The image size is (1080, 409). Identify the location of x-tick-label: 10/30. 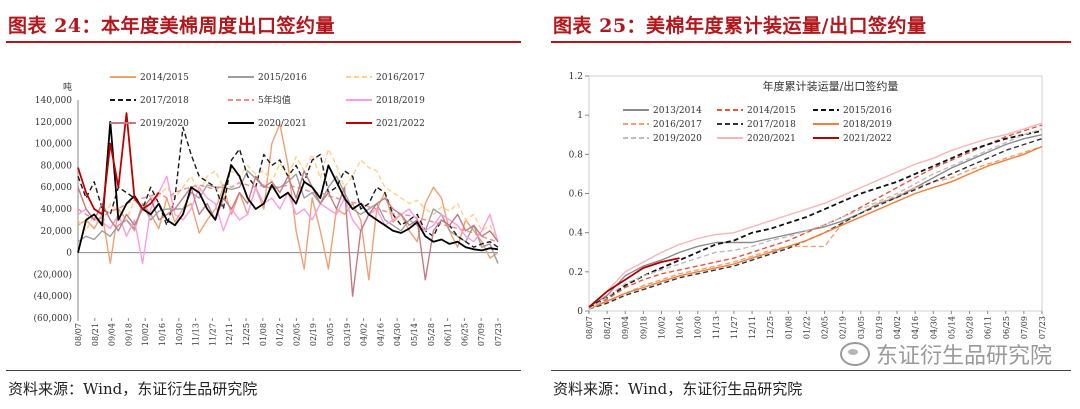
(179, 334).